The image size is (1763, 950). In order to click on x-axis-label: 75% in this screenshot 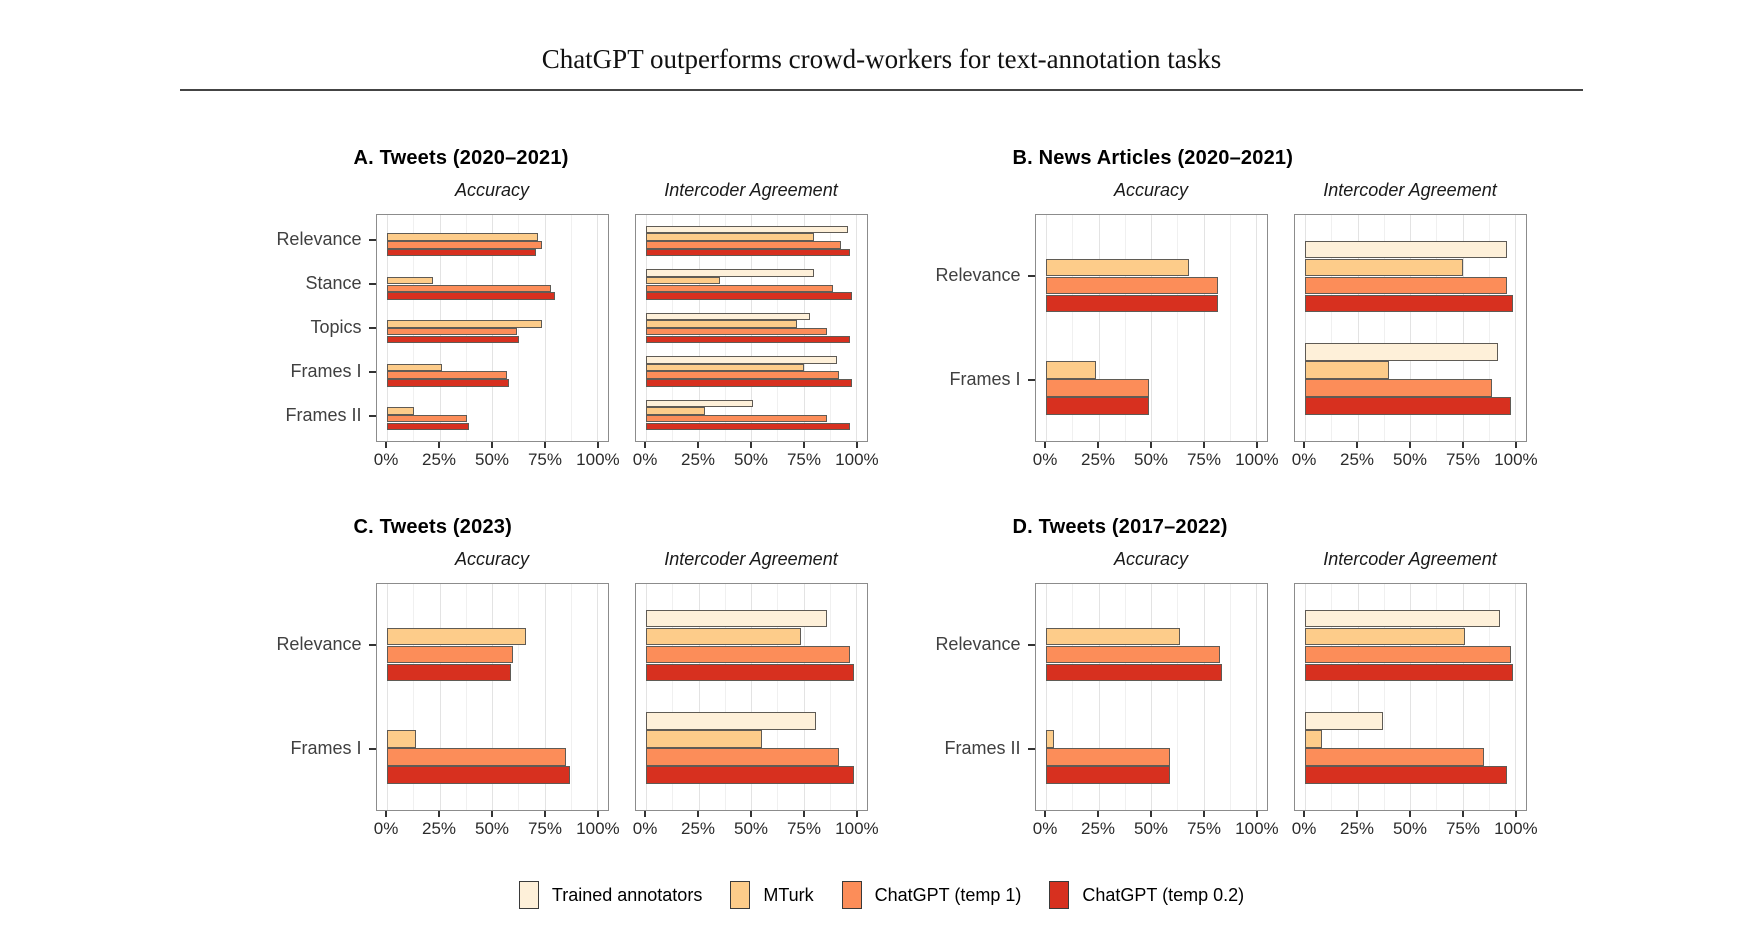, I will do `click(1203, 828)`.